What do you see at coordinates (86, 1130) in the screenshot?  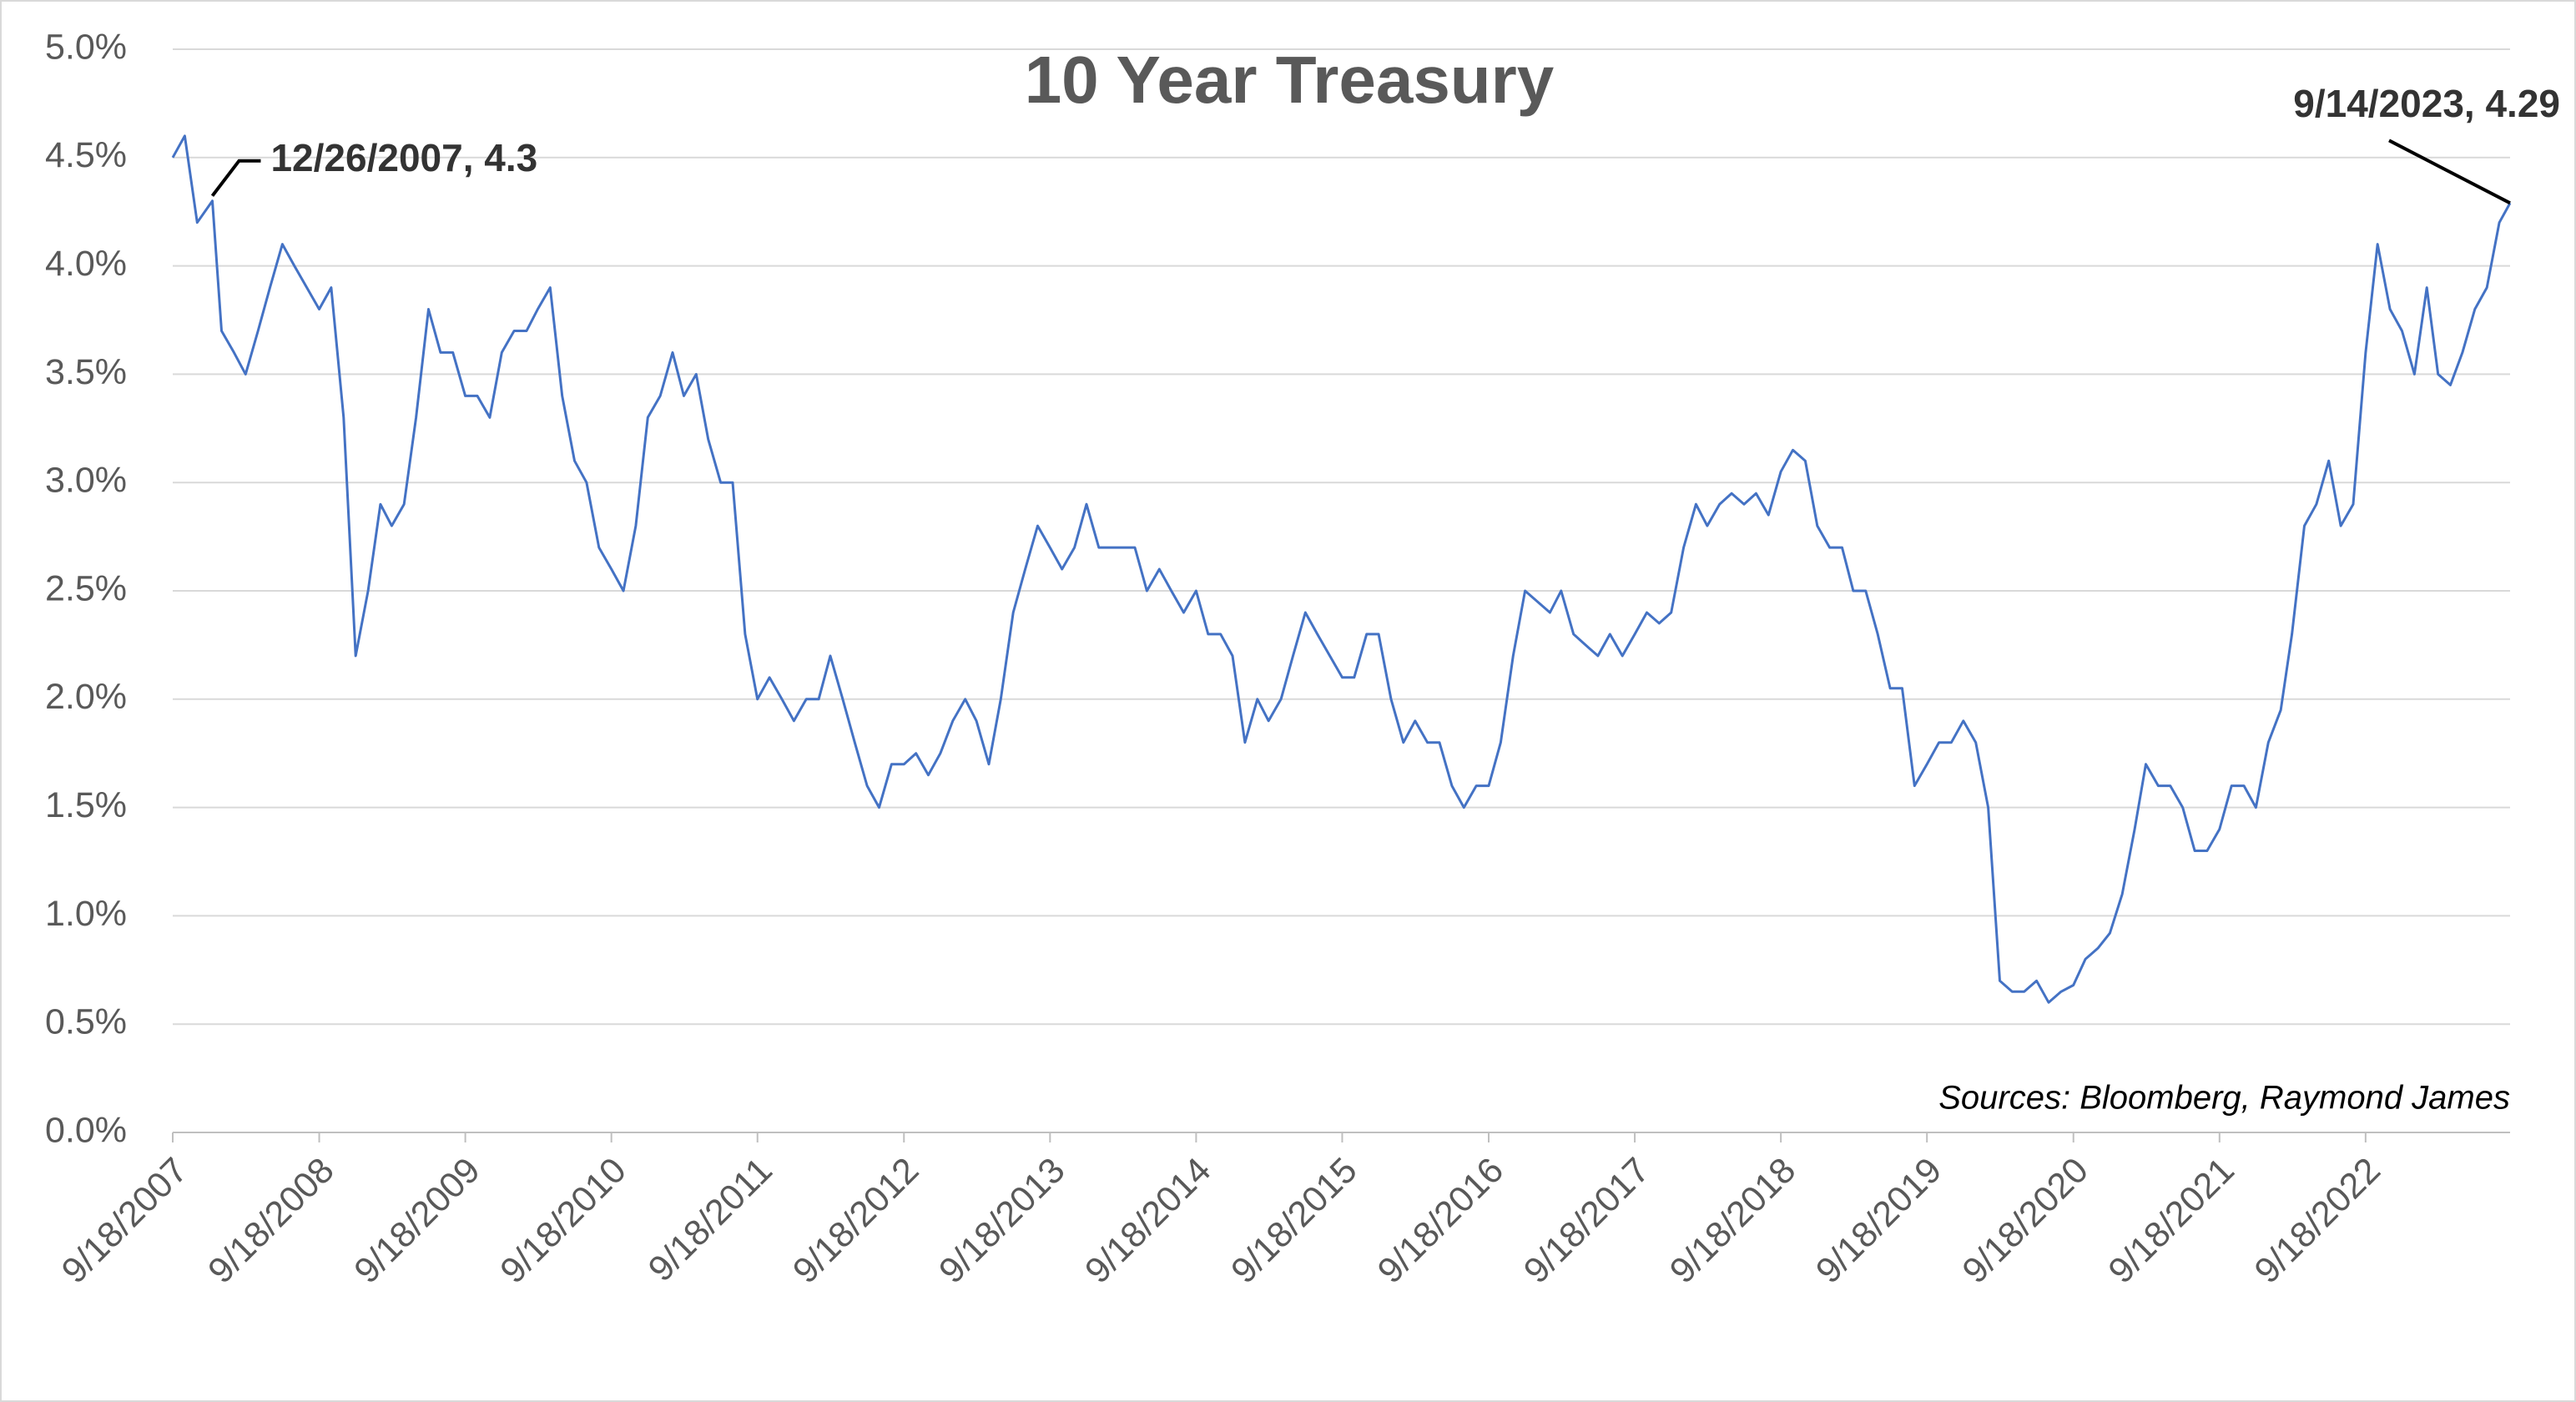 I see `y-tick-label: 0.0%` at bounding box center [86, 1130].